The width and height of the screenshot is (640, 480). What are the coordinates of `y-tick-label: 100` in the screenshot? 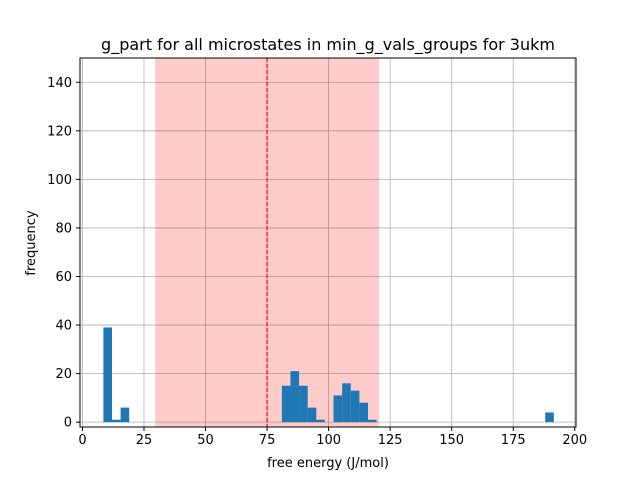 It's located at (59, 180).